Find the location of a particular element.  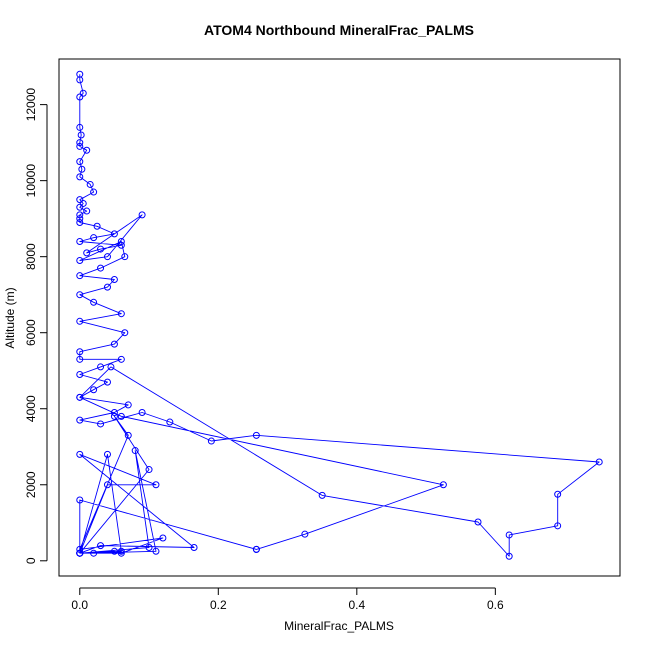

y-axis: 0 2000 4000 6000 8000 10000 12000 is located at coordinates (36, 326).